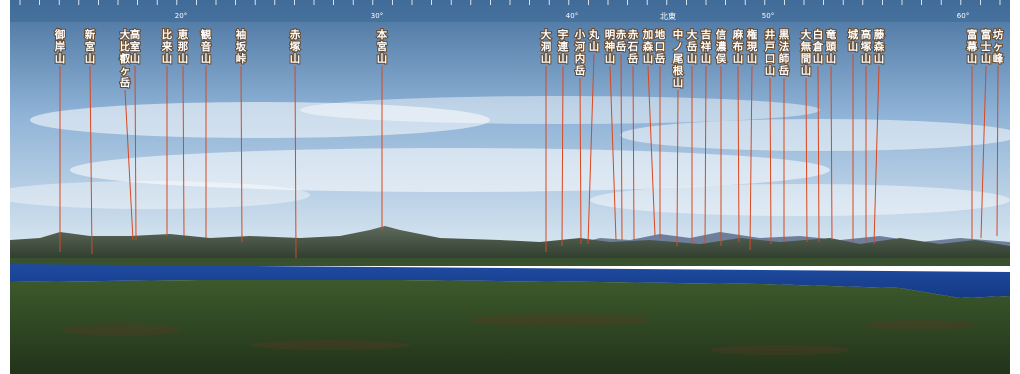 This screenshot has width=1020, height=374. Describe the element at coordinates (510, 262) in the screenshot. I see `near-plain` at that location.